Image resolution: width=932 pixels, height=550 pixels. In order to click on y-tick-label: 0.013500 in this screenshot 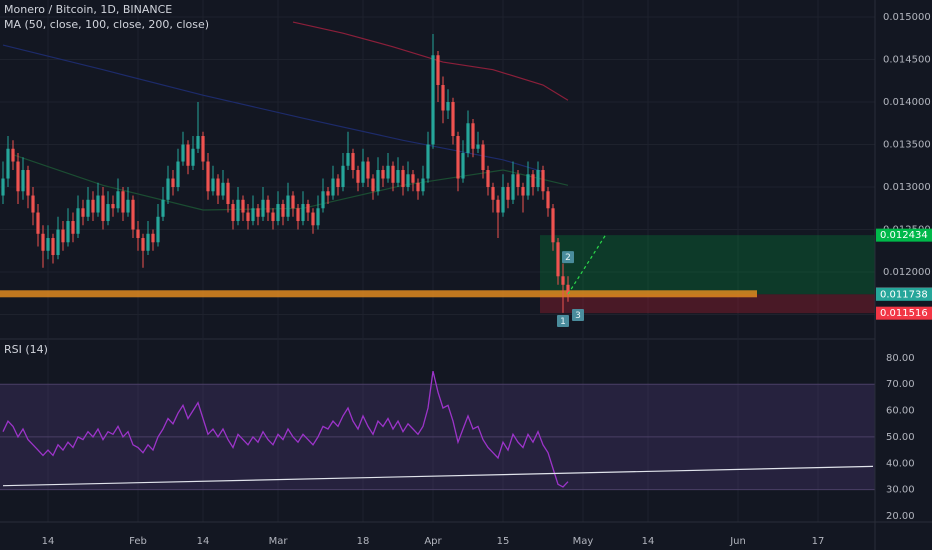, I will do `click(907, 145)`.